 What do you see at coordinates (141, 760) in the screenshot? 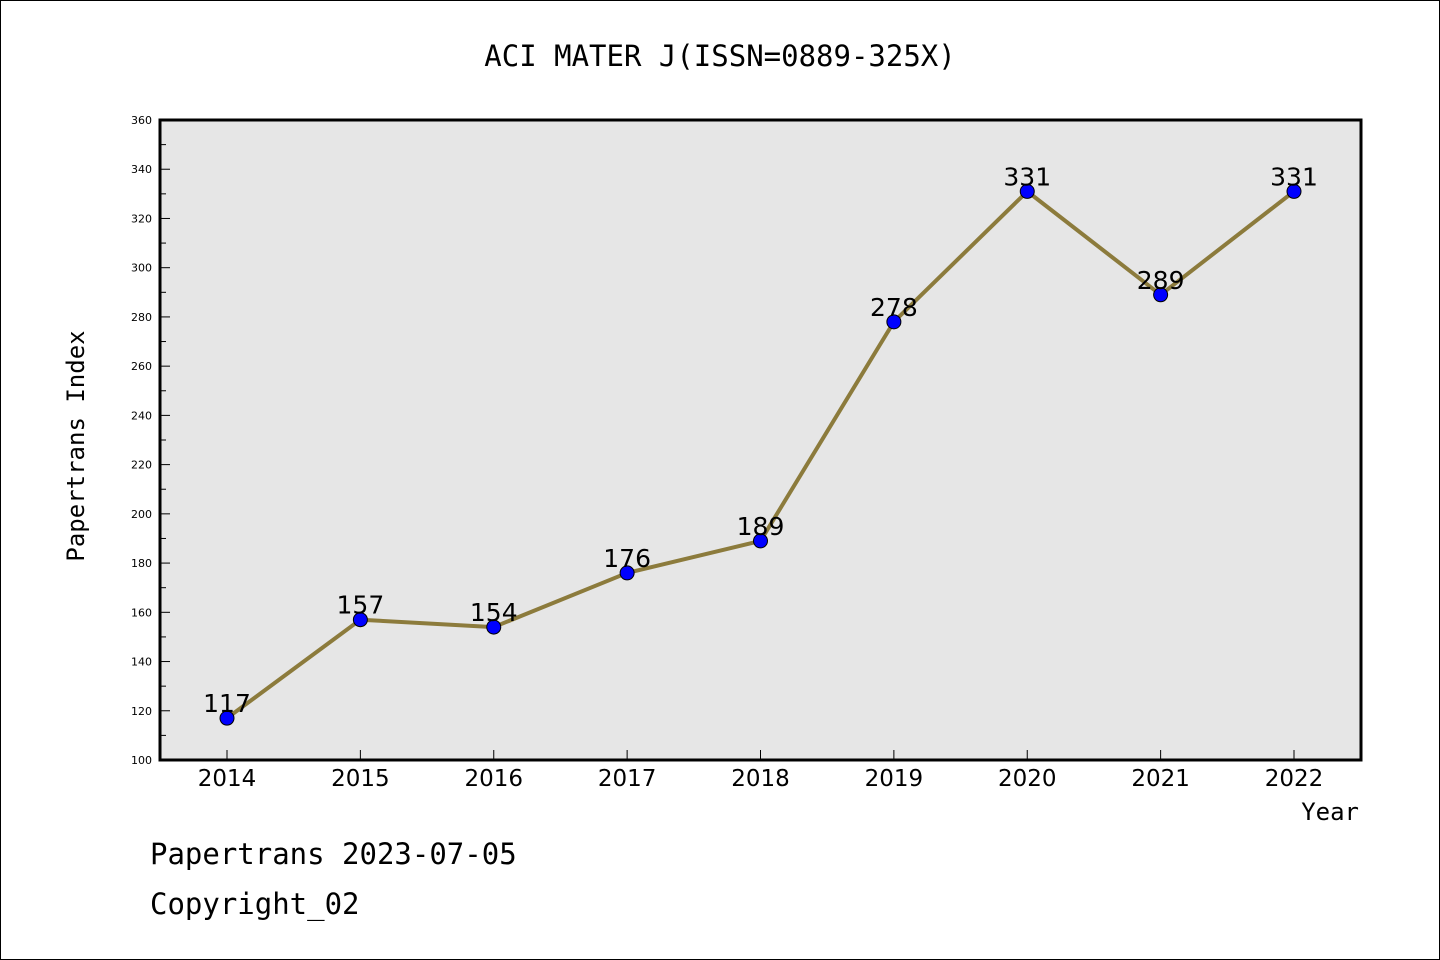
I see `y-tick-label: 100` at bounding box center [141, 760].